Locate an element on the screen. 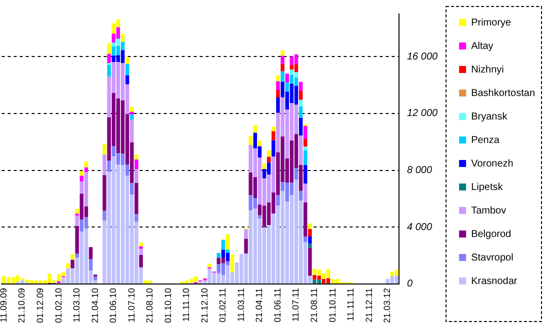 The image size is (547, 329). x-tick-label: 21.03.12 is located at coordinates (387, 306).